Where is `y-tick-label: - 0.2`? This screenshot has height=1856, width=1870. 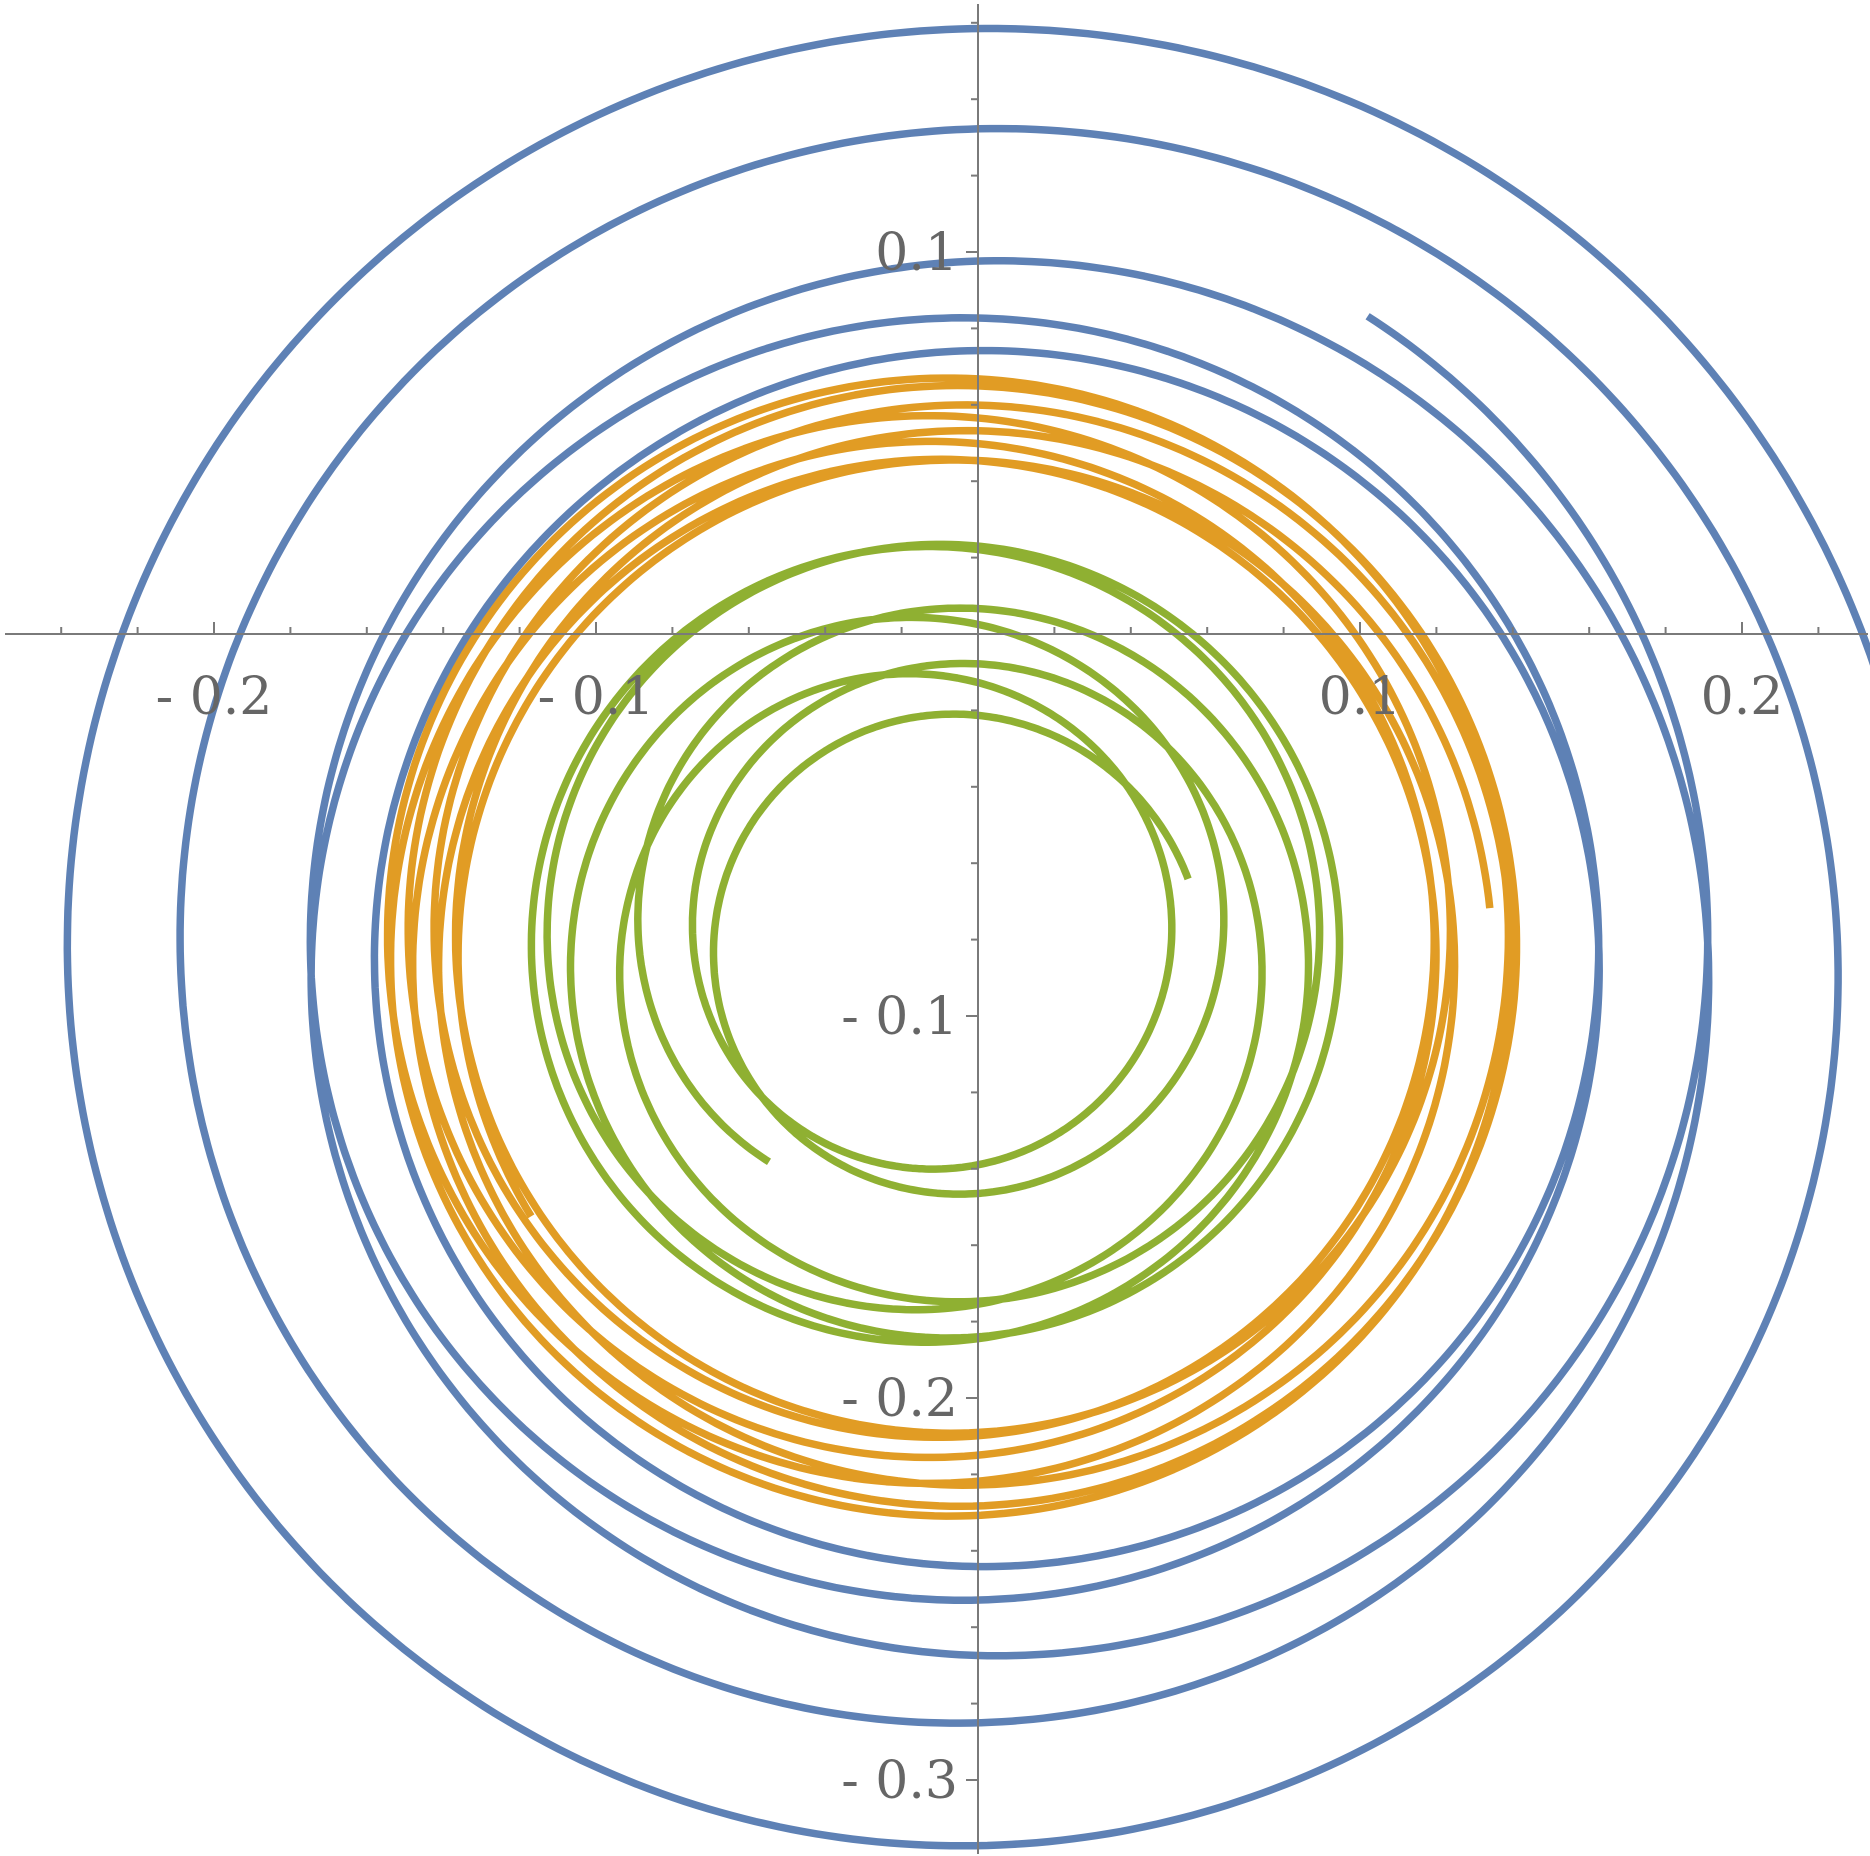 y-tick-label: - 0.2 is located at coordinates (899, 1399).